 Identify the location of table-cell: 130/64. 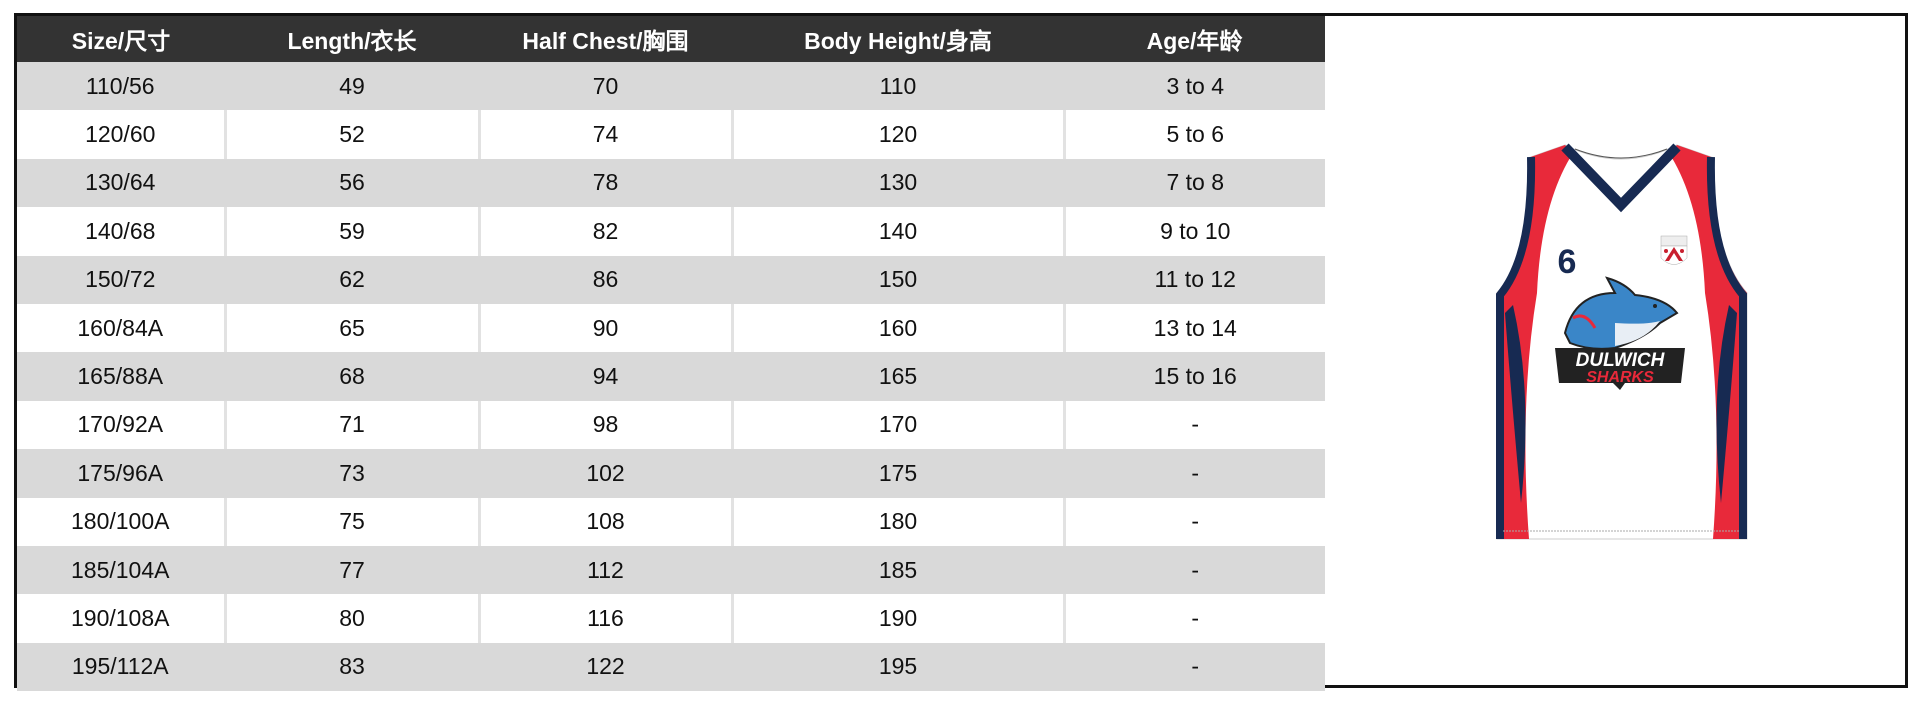
(121, 183).